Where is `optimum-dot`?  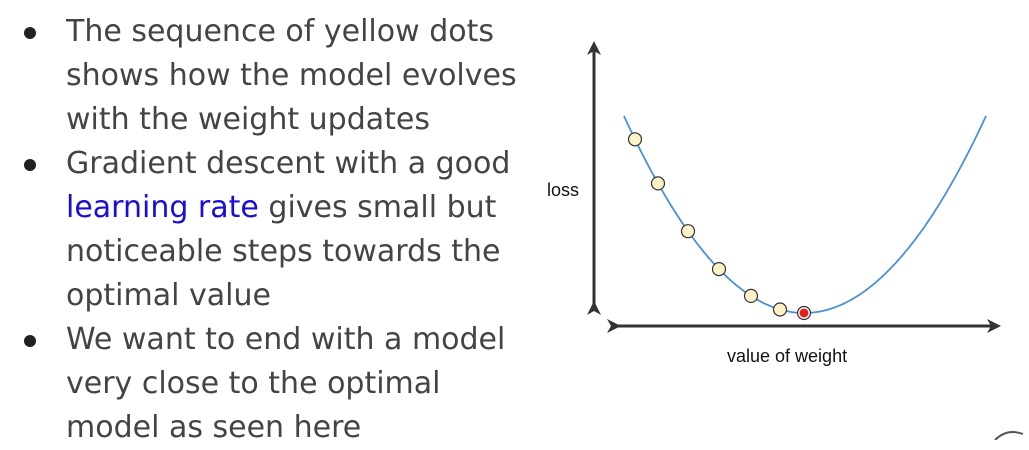
optimum-dot is located at coordinates (804, 313).